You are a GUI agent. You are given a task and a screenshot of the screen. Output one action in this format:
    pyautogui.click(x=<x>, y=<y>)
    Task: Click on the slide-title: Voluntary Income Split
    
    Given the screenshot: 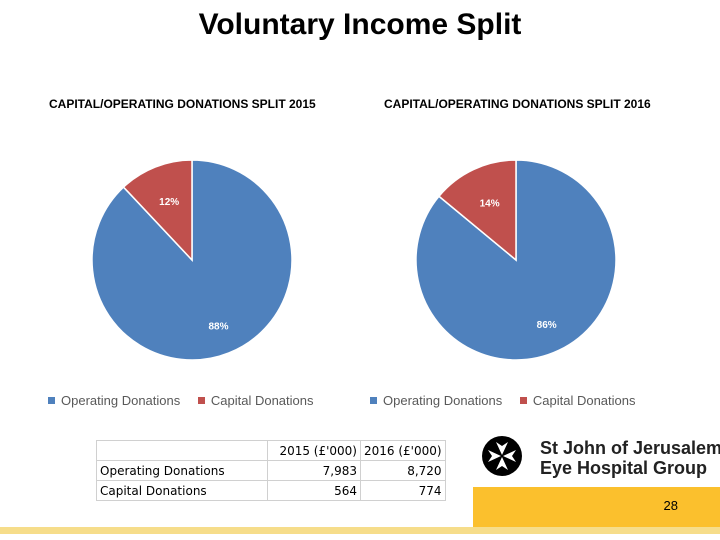 What is the action you would take?
    pyautogui.click(x=360, y=24)
    